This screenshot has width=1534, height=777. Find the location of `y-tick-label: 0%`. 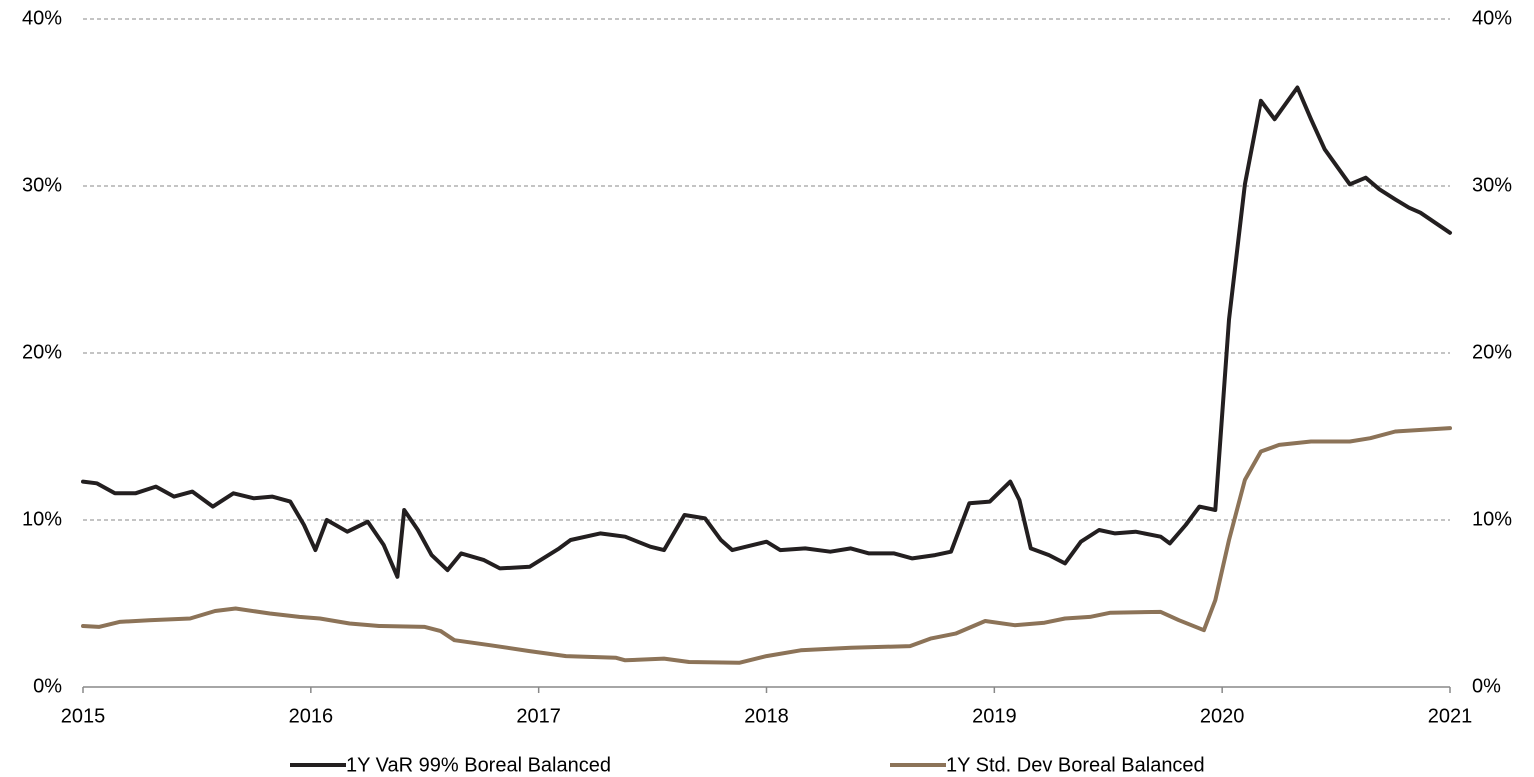

y-tick-label: 0% is located at coordinates (47, 686).